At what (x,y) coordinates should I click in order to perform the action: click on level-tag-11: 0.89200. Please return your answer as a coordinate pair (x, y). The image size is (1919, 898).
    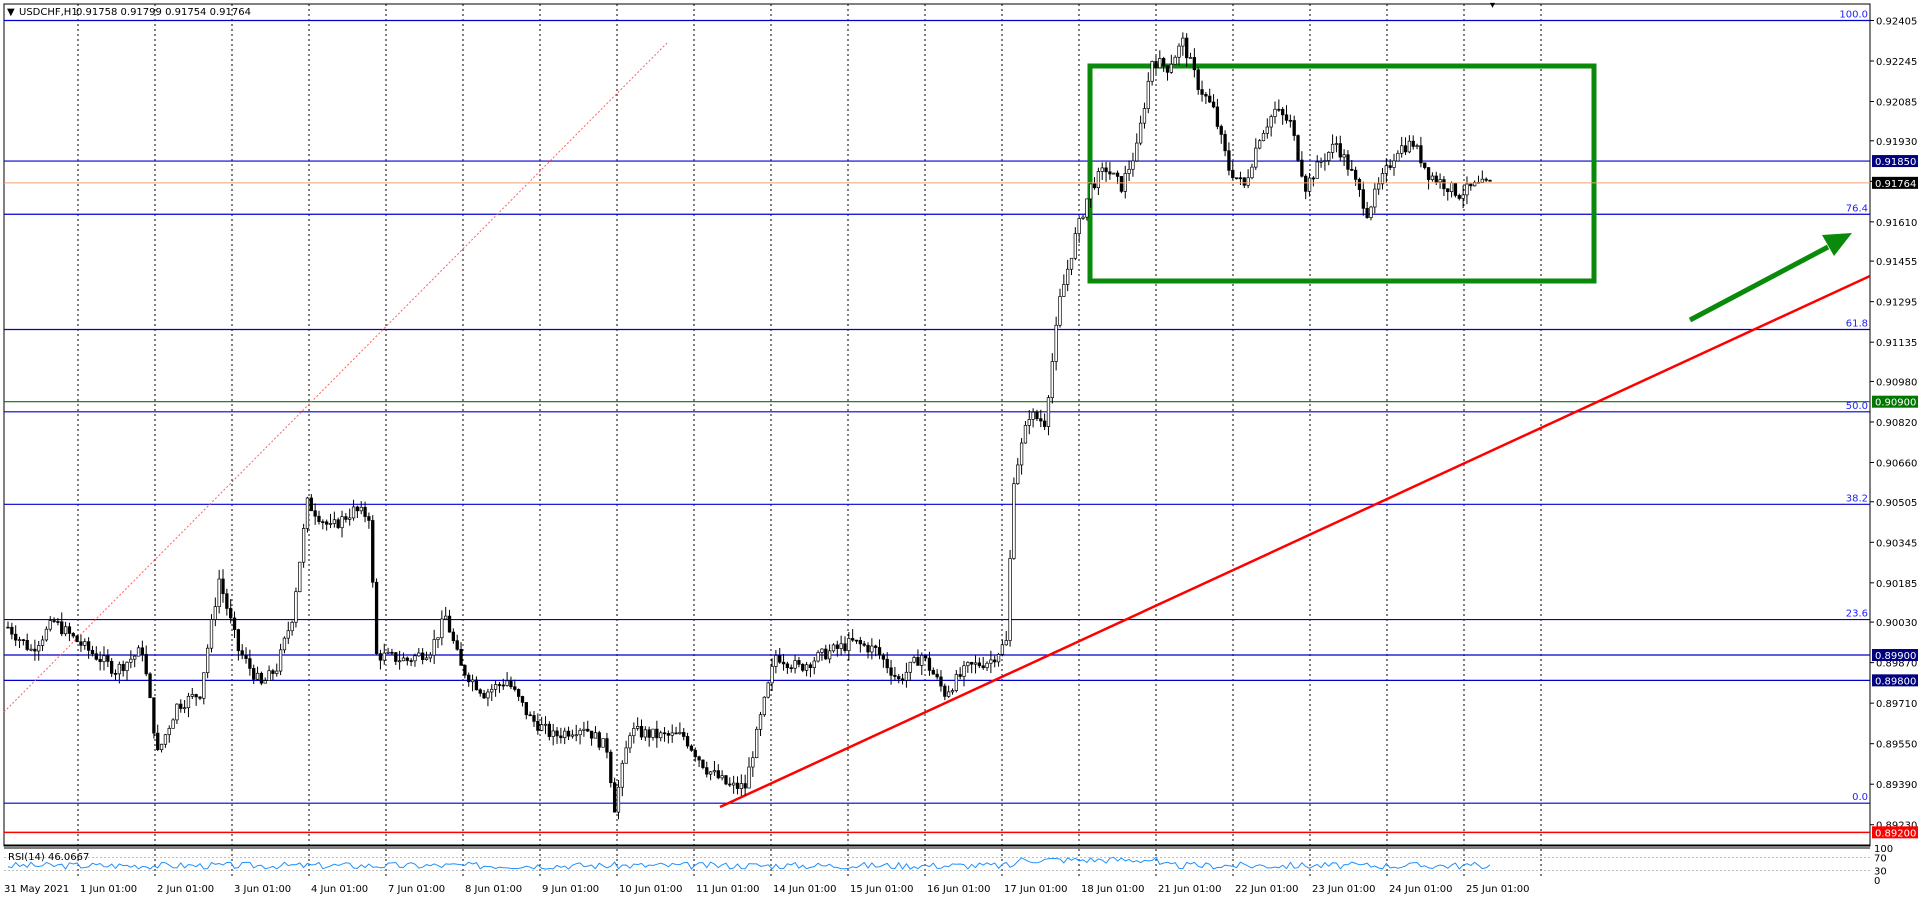
    Looking at the image, I should click on (1895, 833).